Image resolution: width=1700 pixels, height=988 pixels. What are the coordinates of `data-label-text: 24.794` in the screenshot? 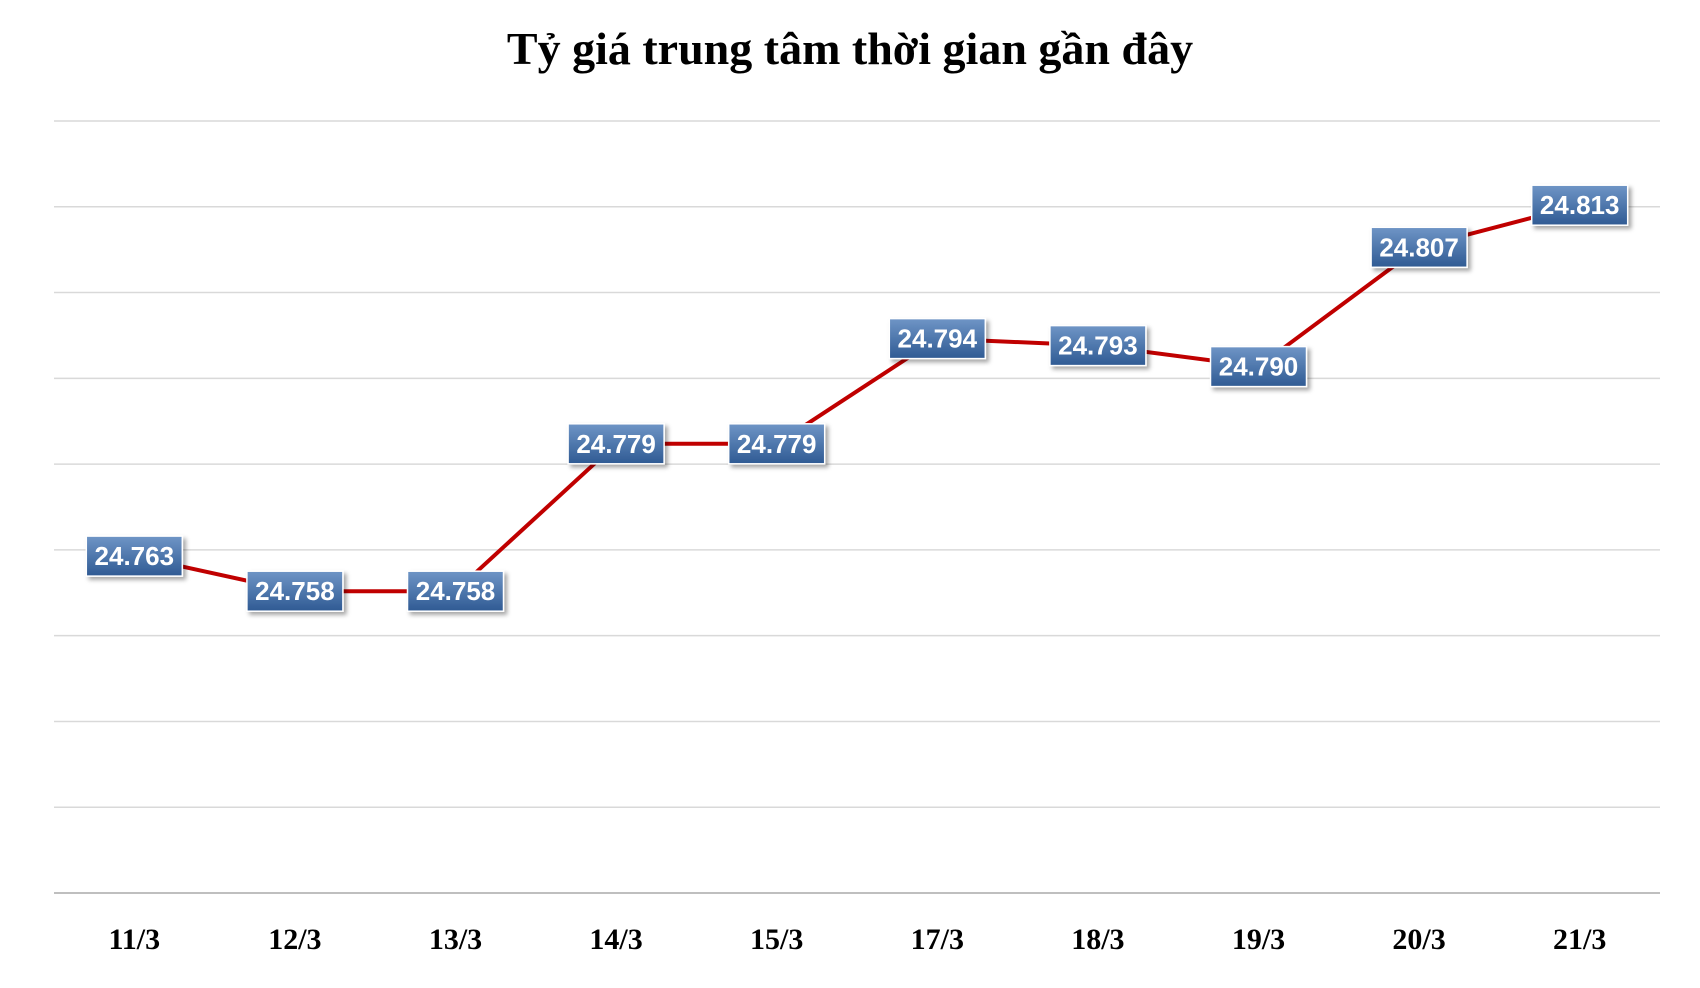 It's located at (938, 339).